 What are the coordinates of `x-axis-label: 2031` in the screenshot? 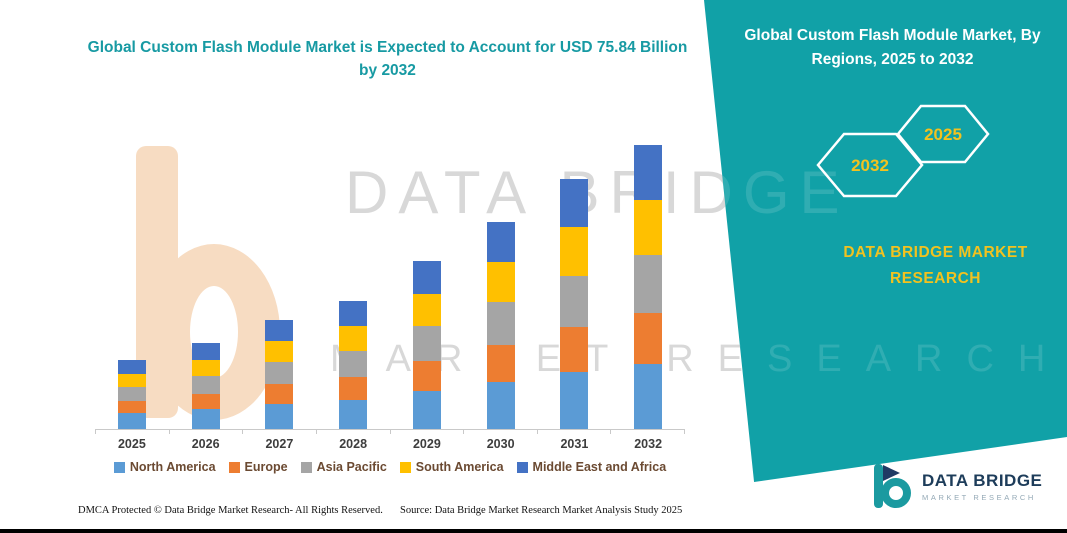 It's located at (574, 444).